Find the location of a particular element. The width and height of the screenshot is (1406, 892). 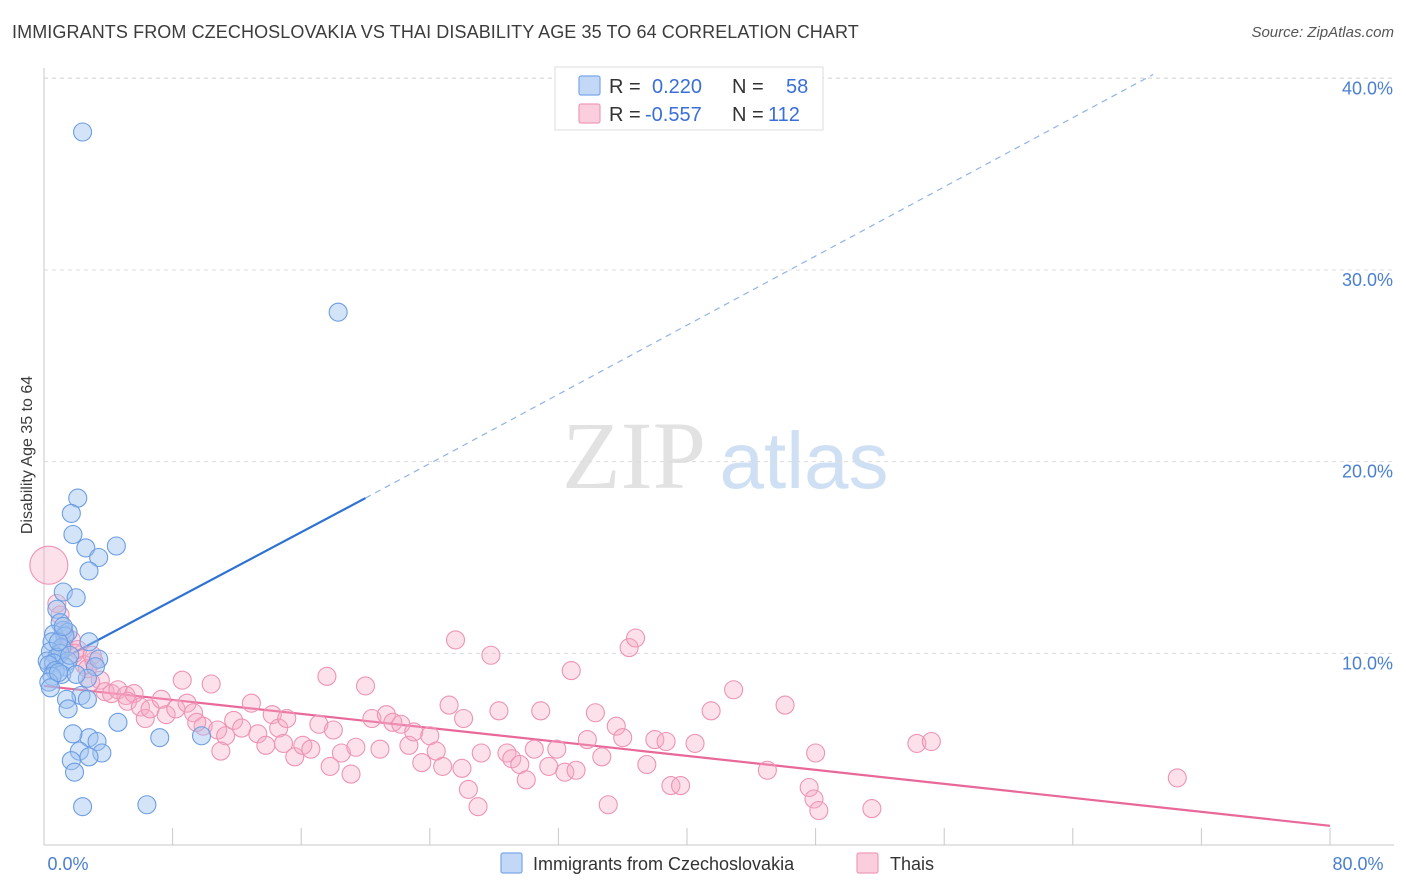

stats-swatch-pink is located at coordinates (589, 113).